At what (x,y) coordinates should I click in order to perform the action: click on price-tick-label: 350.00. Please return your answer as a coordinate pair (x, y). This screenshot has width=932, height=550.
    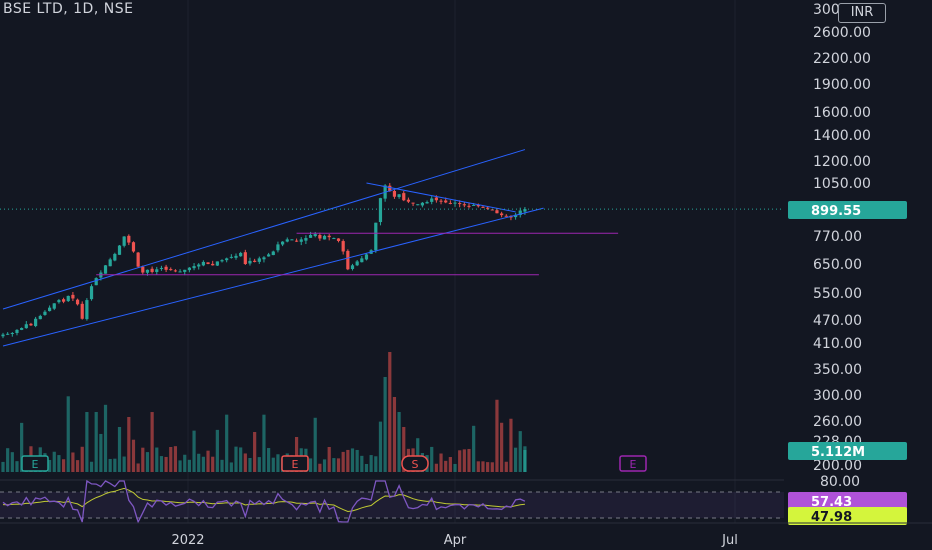
    Looking at the image, I should click on (837, 370).